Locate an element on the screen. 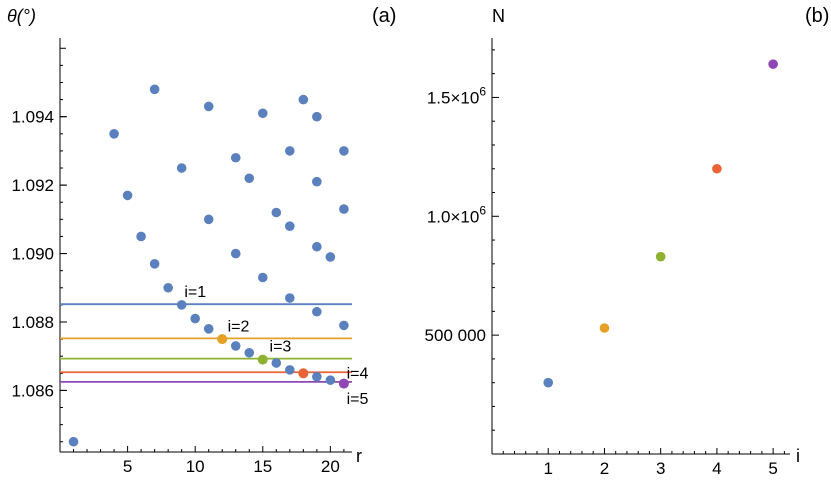 This screenshot has width=831, height=480. panel-a-y-tick-label: 1.094 is located at coordinates (32, 117).